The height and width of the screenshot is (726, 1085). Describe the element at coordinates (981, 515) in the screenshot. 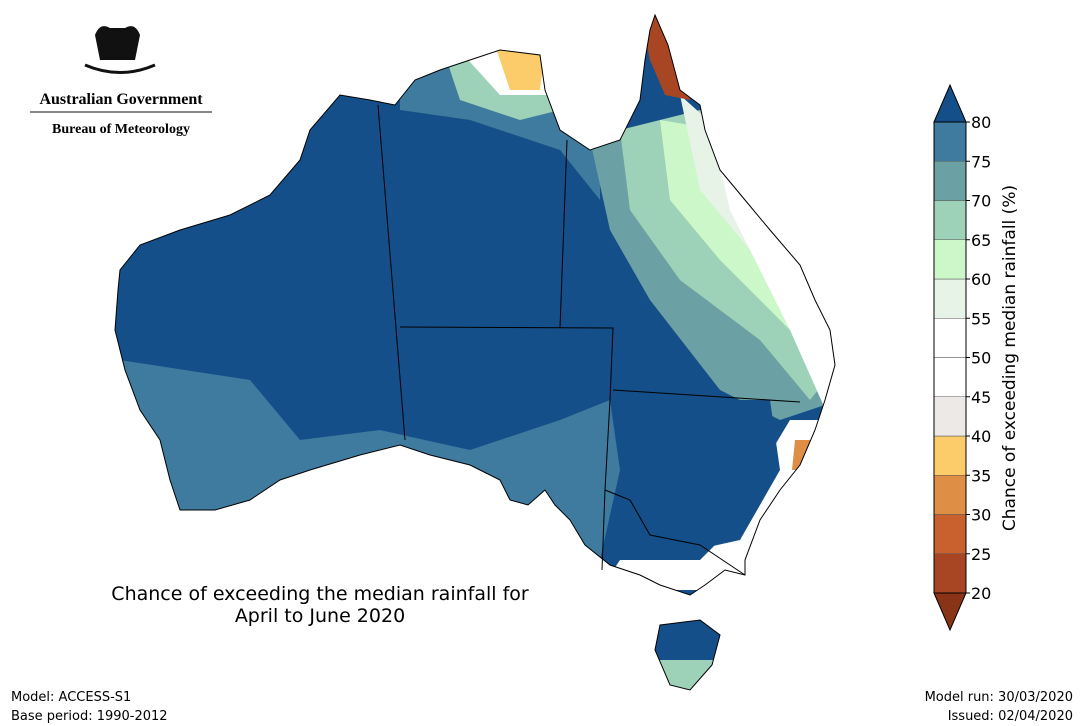

I see `colorbar-tick-label: 30` at that location.